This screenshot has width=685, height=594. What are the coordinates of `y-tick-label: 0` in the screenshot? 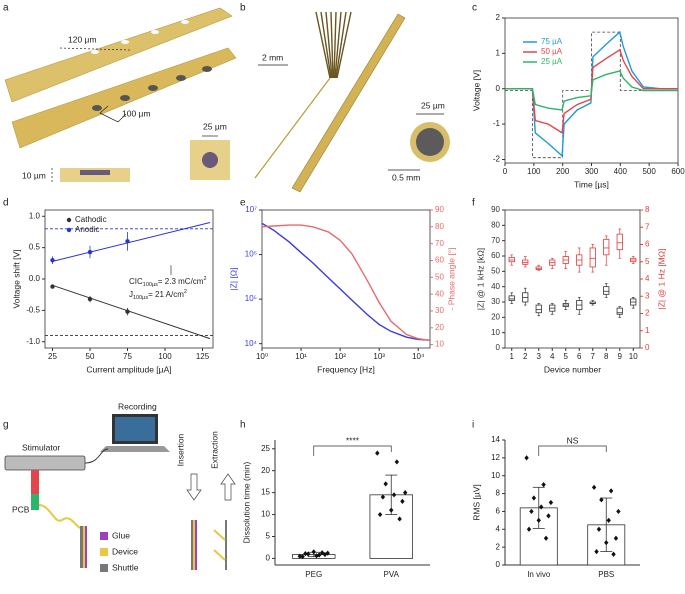 It's located at (498, 88).